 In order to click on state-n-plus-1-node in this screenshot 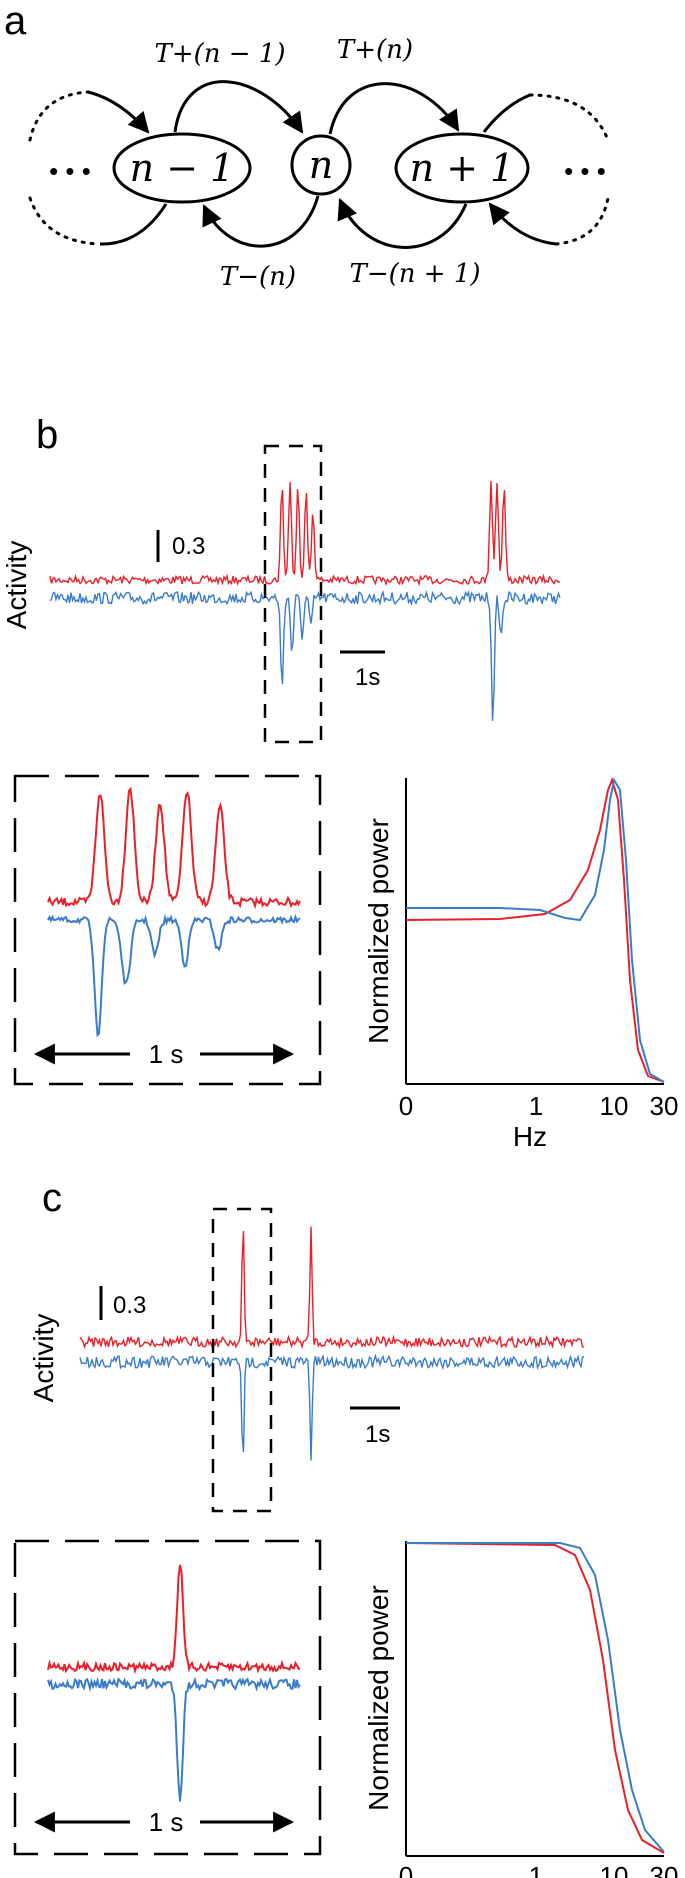, I will do `click(462, 168)`.